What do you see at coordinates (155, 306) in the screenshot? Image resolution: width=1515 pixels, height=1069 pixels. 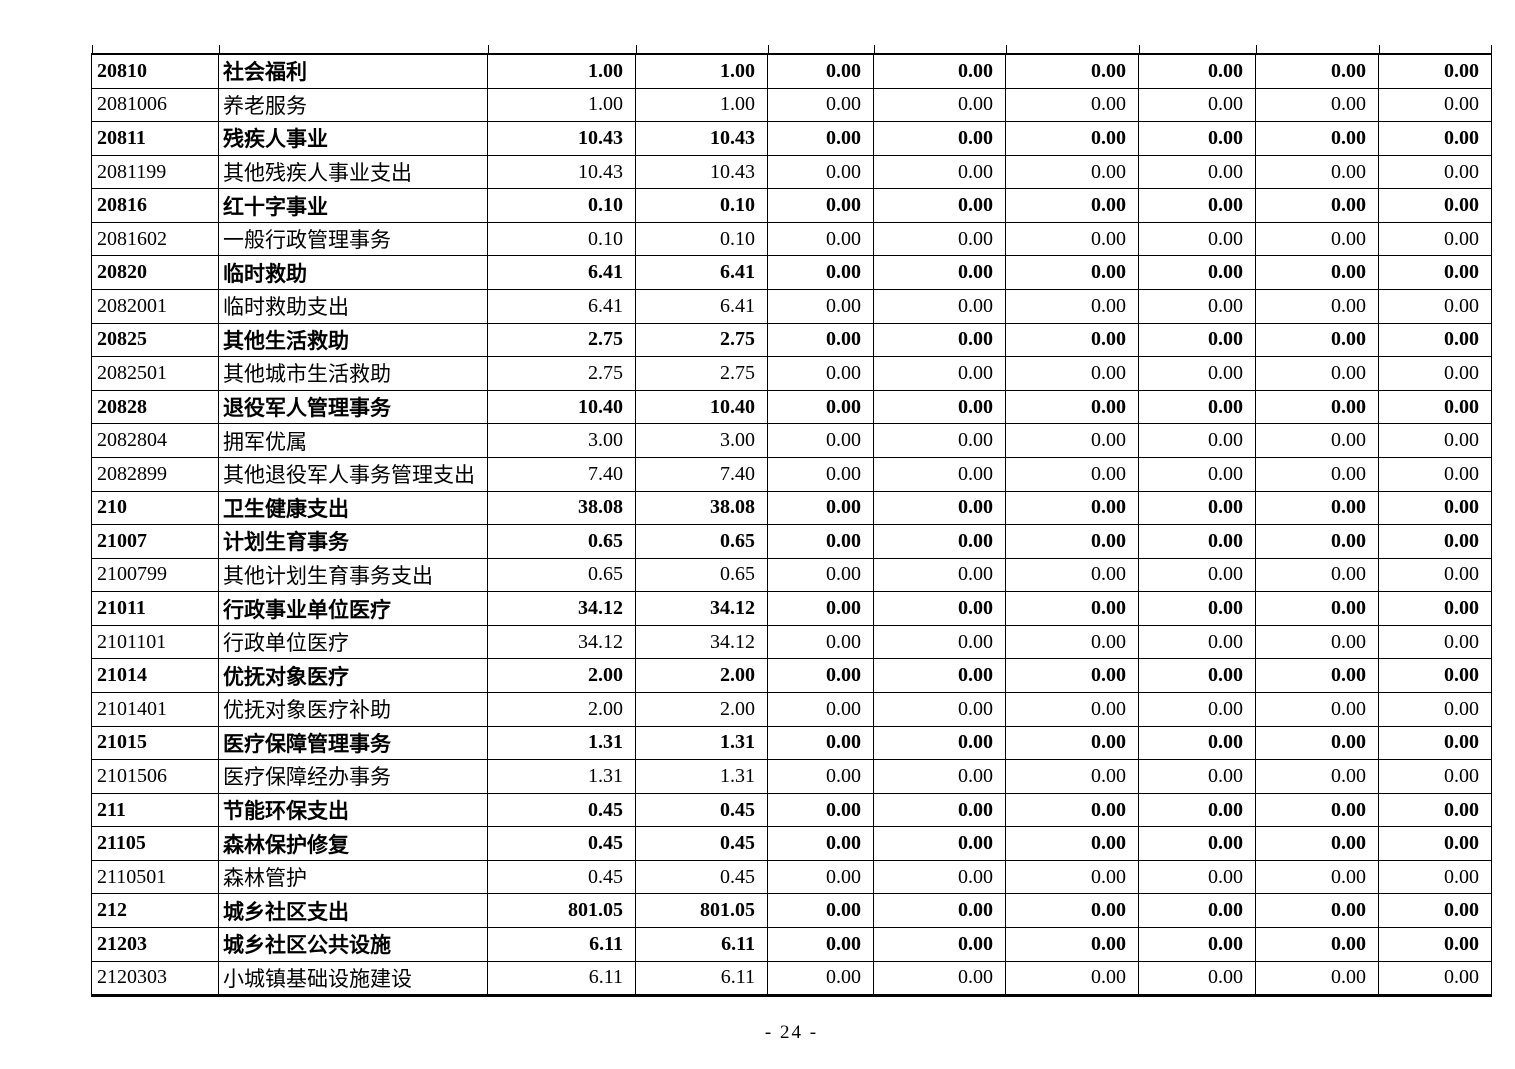 I see `code-cell: 2082001` at bounding box center [155, 306].